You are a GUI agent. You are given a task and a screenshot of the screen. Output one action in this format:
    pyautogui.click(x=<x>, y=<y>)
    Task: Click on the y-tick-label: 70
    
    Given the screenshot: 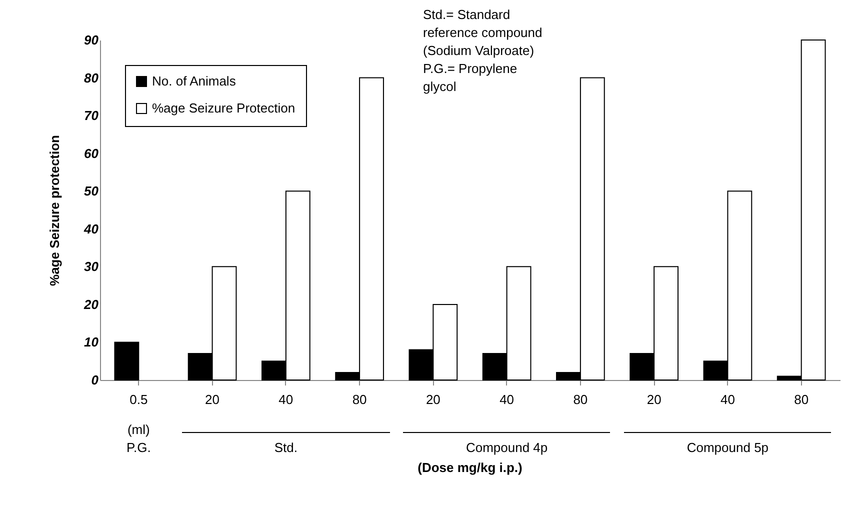 What is the action you would take?
    pyautogui.click(x=92, y=116)
    